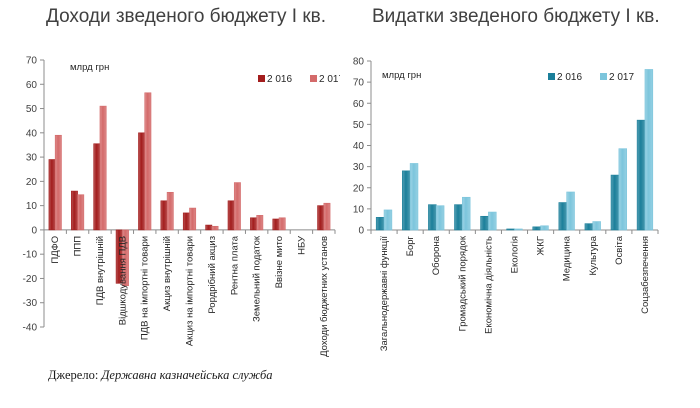 This screenshot has height=408, width=700. Describe the element at coordinates (359, 62) in the screenshot. I see `y-tick-label: 80` at that location.